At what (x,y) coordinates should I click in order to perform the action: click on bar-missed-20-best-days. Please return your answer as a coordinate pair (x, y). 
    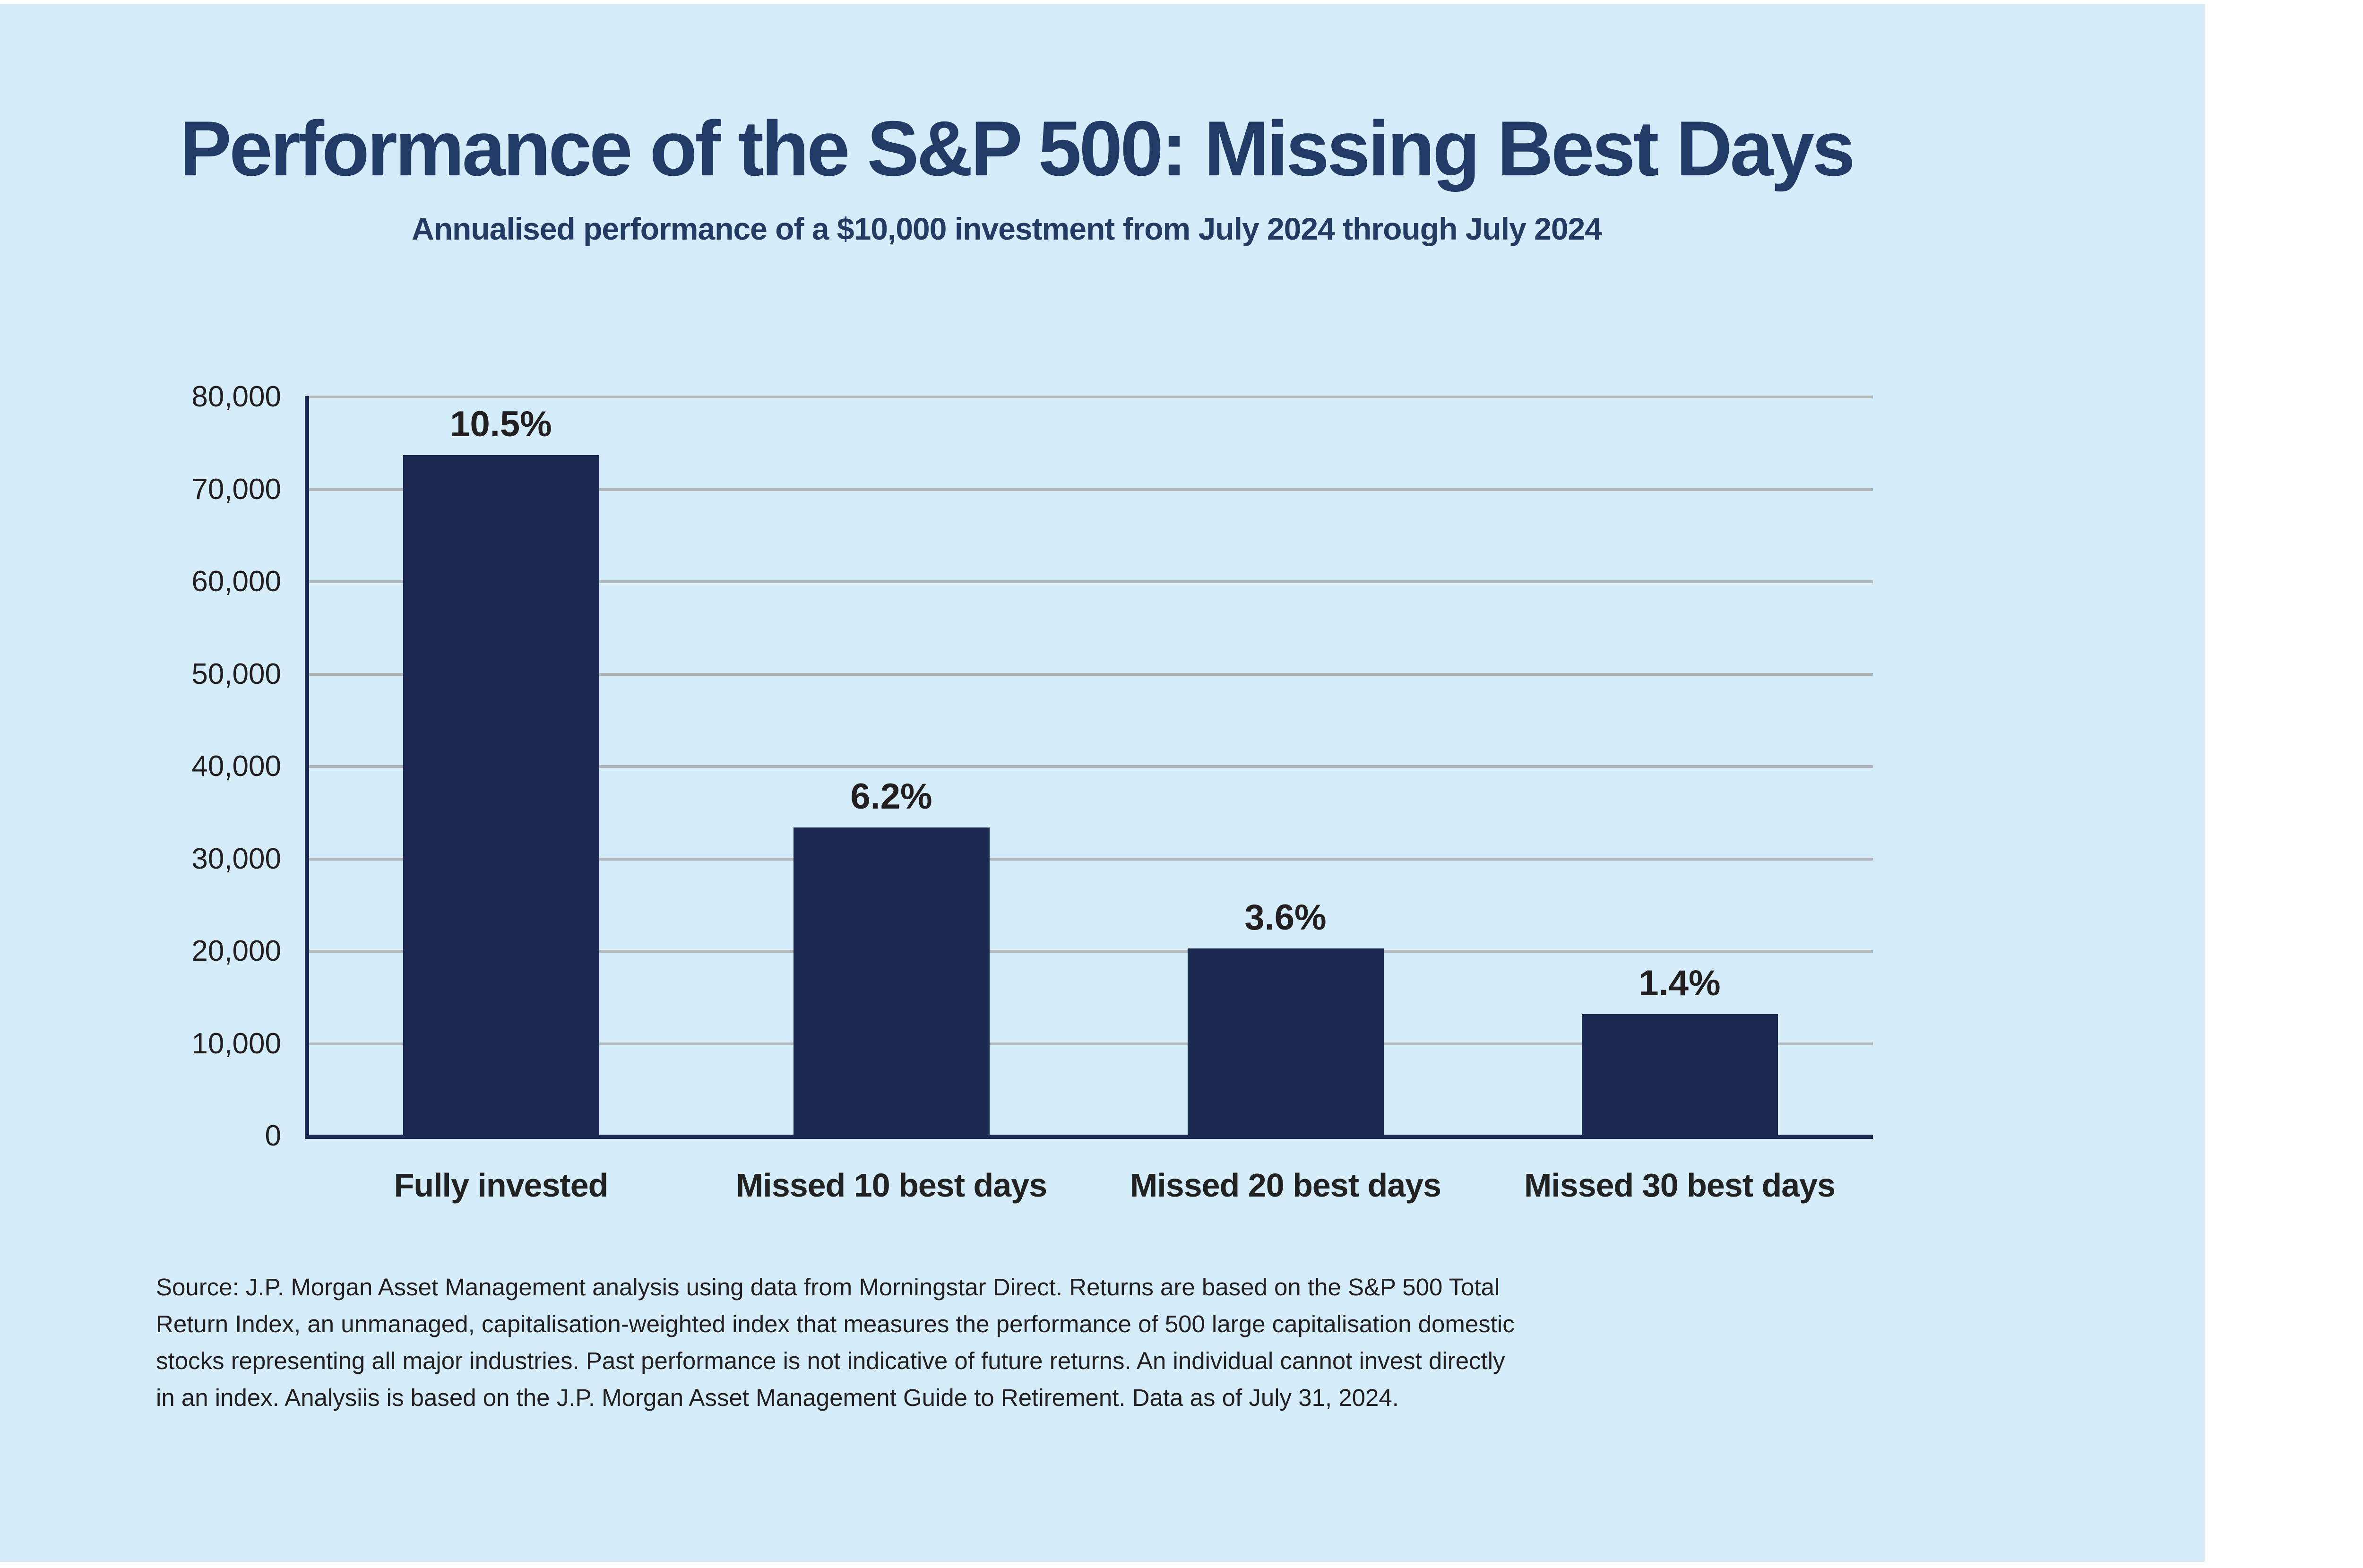
    Looking at the image, I should click on (1285, 1042).